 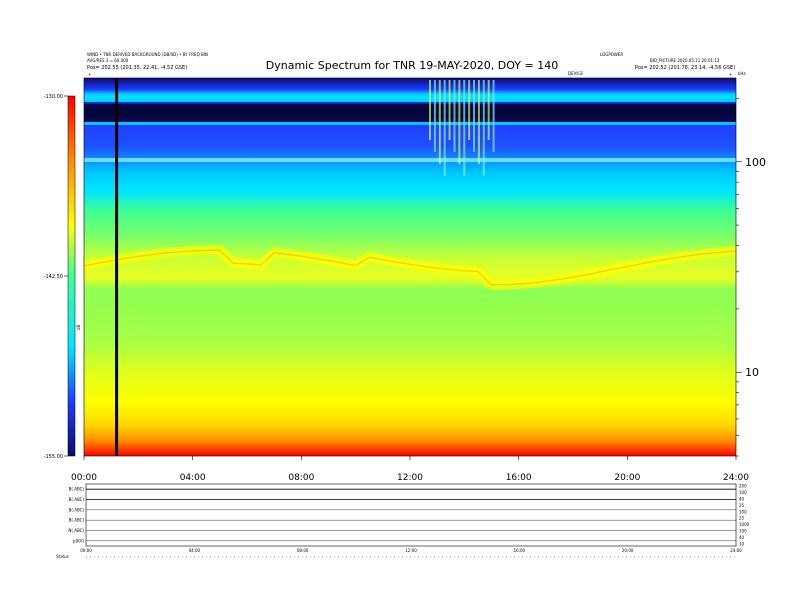 I want to click on y-tick-label: 10, so click(x=752, y=372).